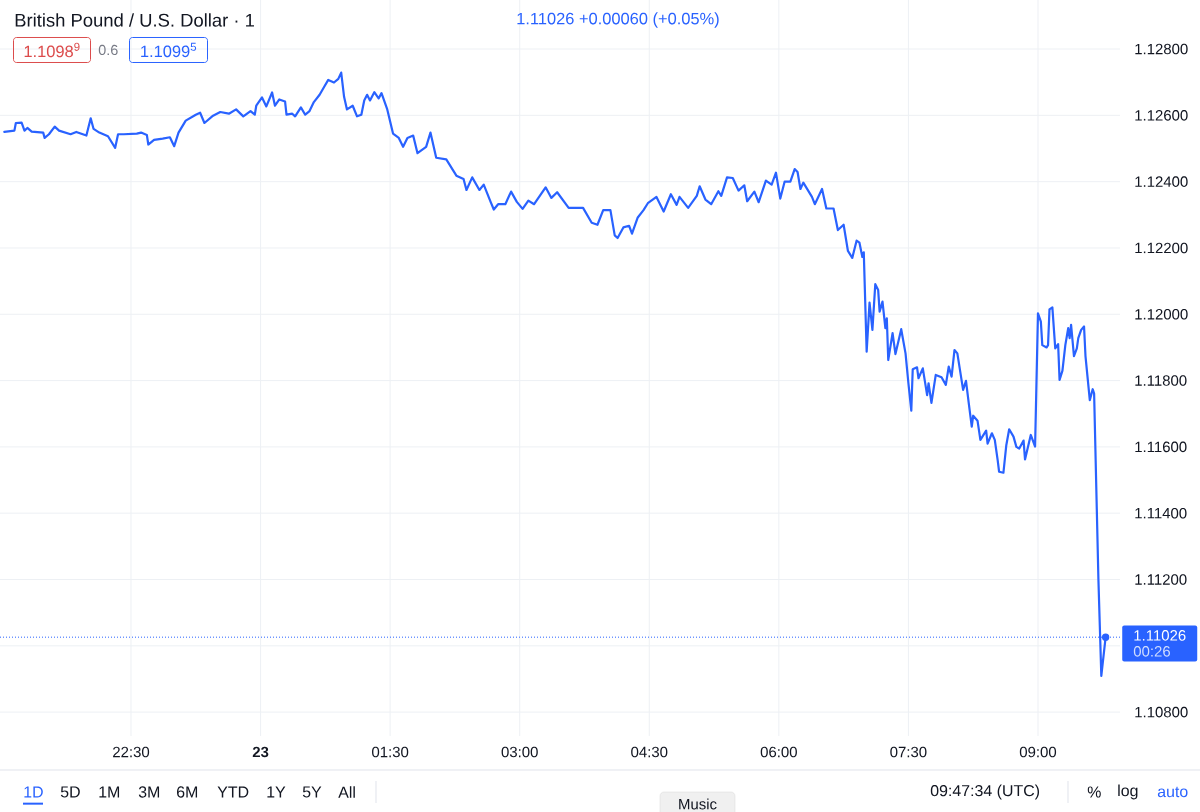  I want to click on text: 6M, so click(187, 792).